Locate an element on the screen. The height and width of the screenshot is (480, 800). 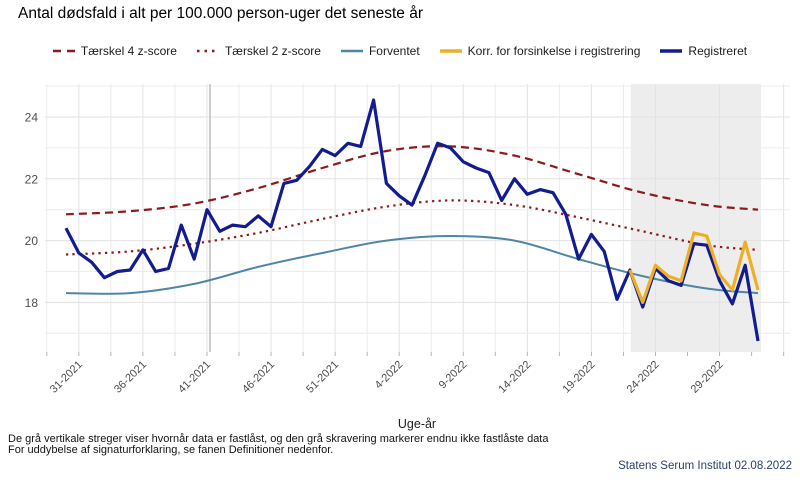
x-axis-tick-label: 19-2022 is located at coordinates (578, 377).